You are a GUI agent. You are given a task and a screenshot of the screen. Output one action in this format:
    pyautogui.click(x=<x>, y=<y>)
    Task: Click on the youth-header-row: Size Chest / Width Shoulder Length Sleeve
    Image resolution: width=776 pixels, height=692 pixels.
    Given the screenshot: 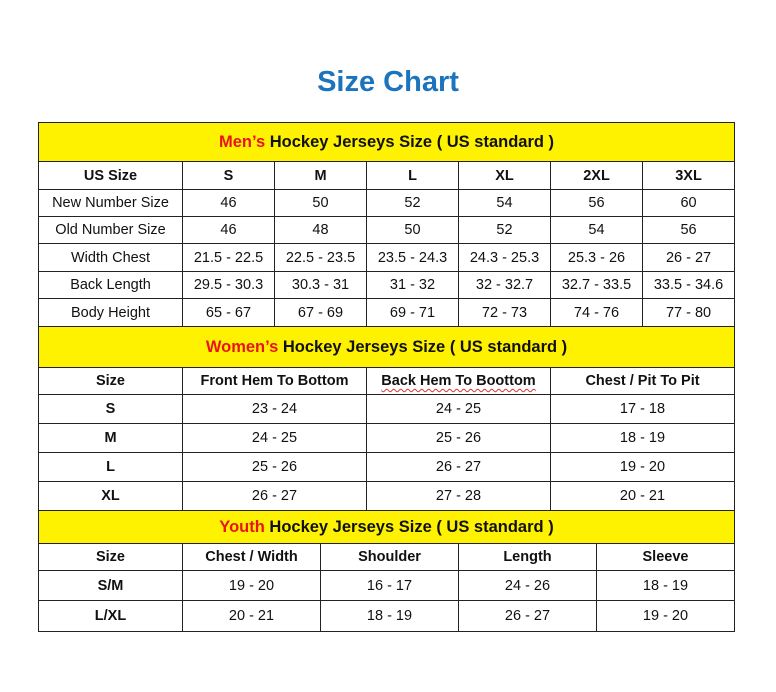 What is the action you would take?
    pyautogui.click(x=387, y=557)
    